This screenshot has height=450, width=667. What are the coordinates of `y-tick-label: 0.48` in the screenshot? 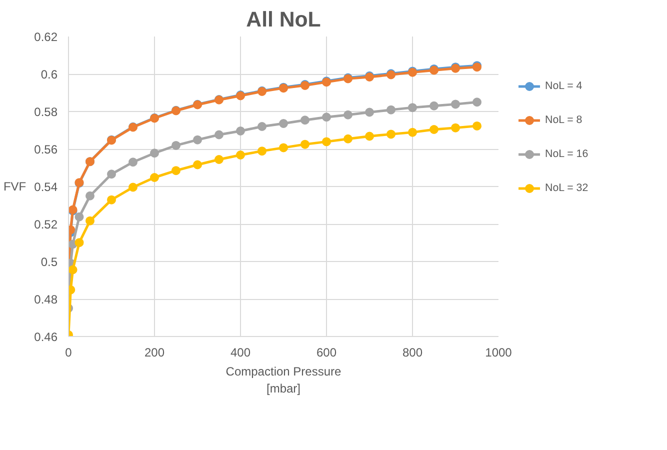 It's located at (46, 299).